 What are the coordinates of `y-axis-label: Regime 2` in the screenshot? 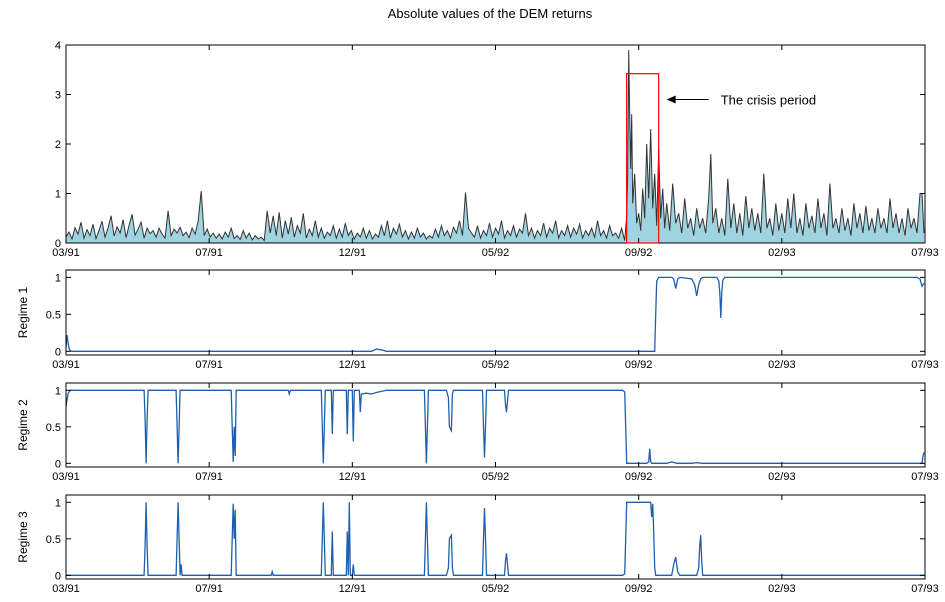 It's located at (23, 425).